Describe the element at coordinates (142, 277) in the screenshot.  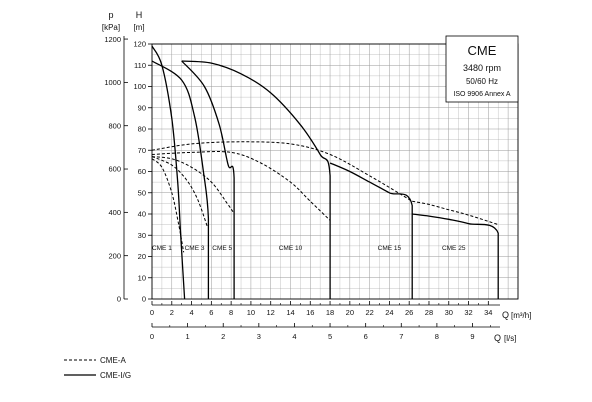
I see `head-tick-label: 10` at that location.